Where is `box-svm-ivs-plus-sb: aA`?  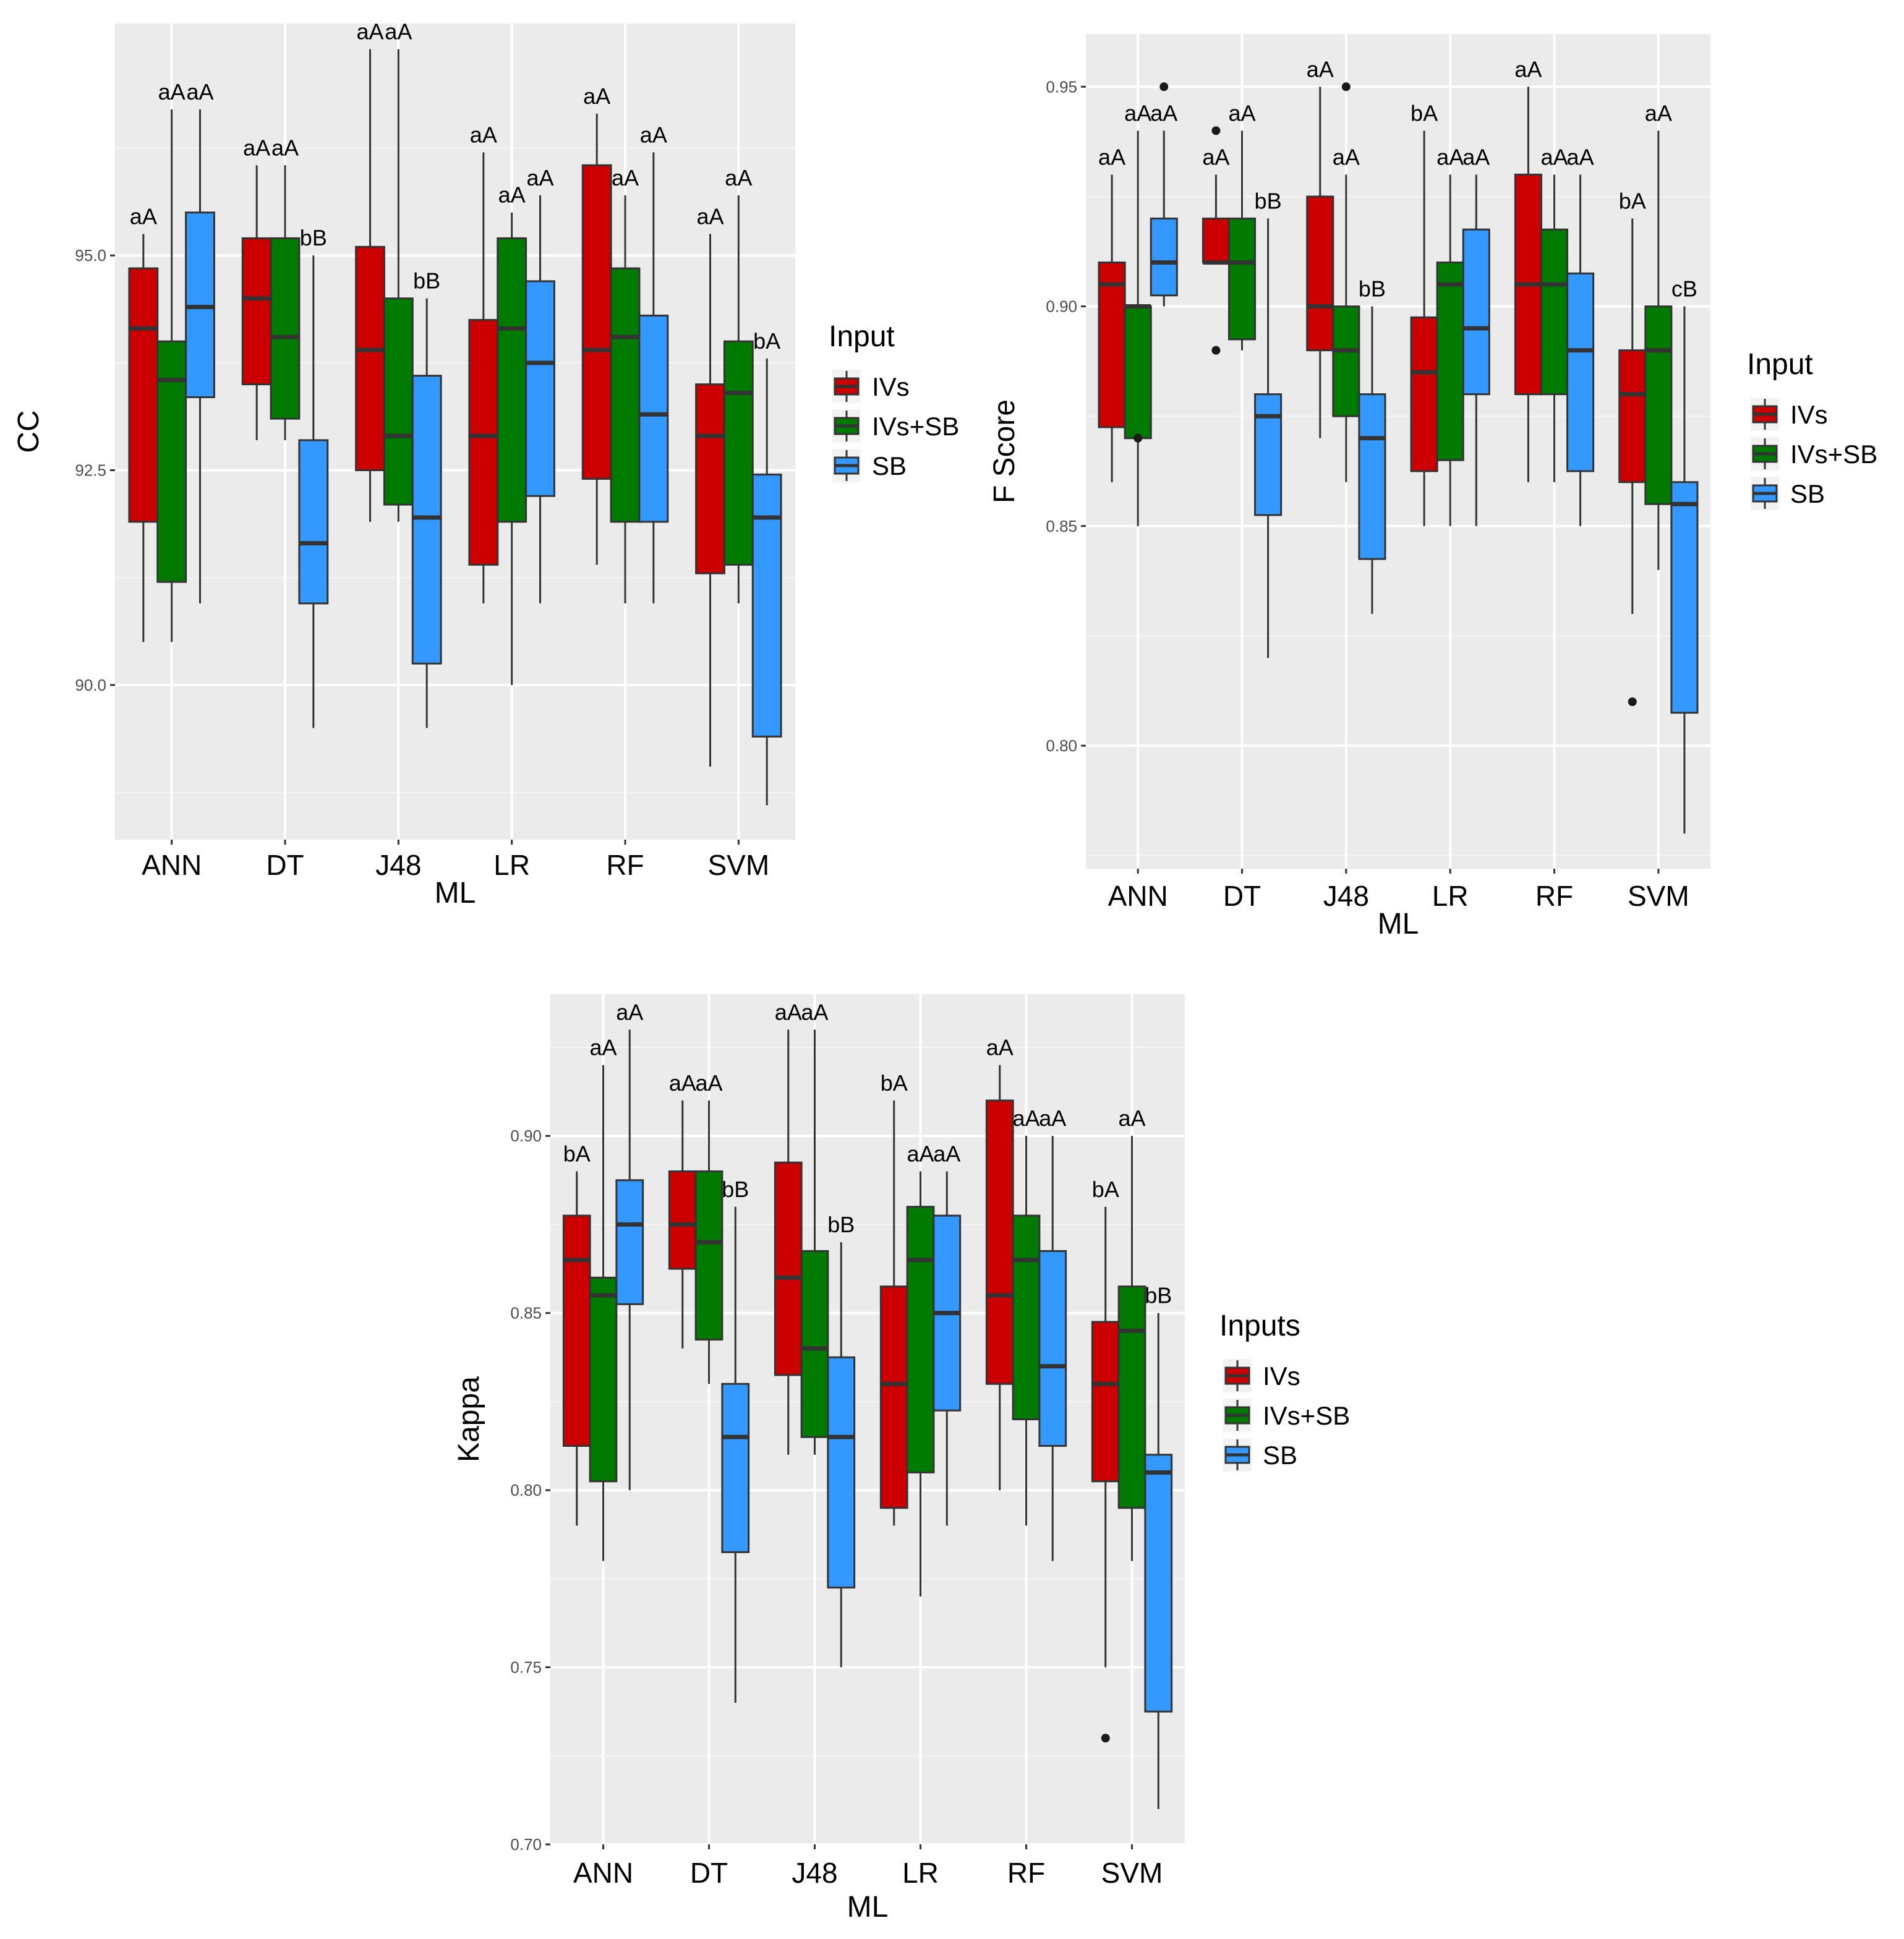 box-svm-ivs-plus-sb: aA is located at coordinates (738, 384).